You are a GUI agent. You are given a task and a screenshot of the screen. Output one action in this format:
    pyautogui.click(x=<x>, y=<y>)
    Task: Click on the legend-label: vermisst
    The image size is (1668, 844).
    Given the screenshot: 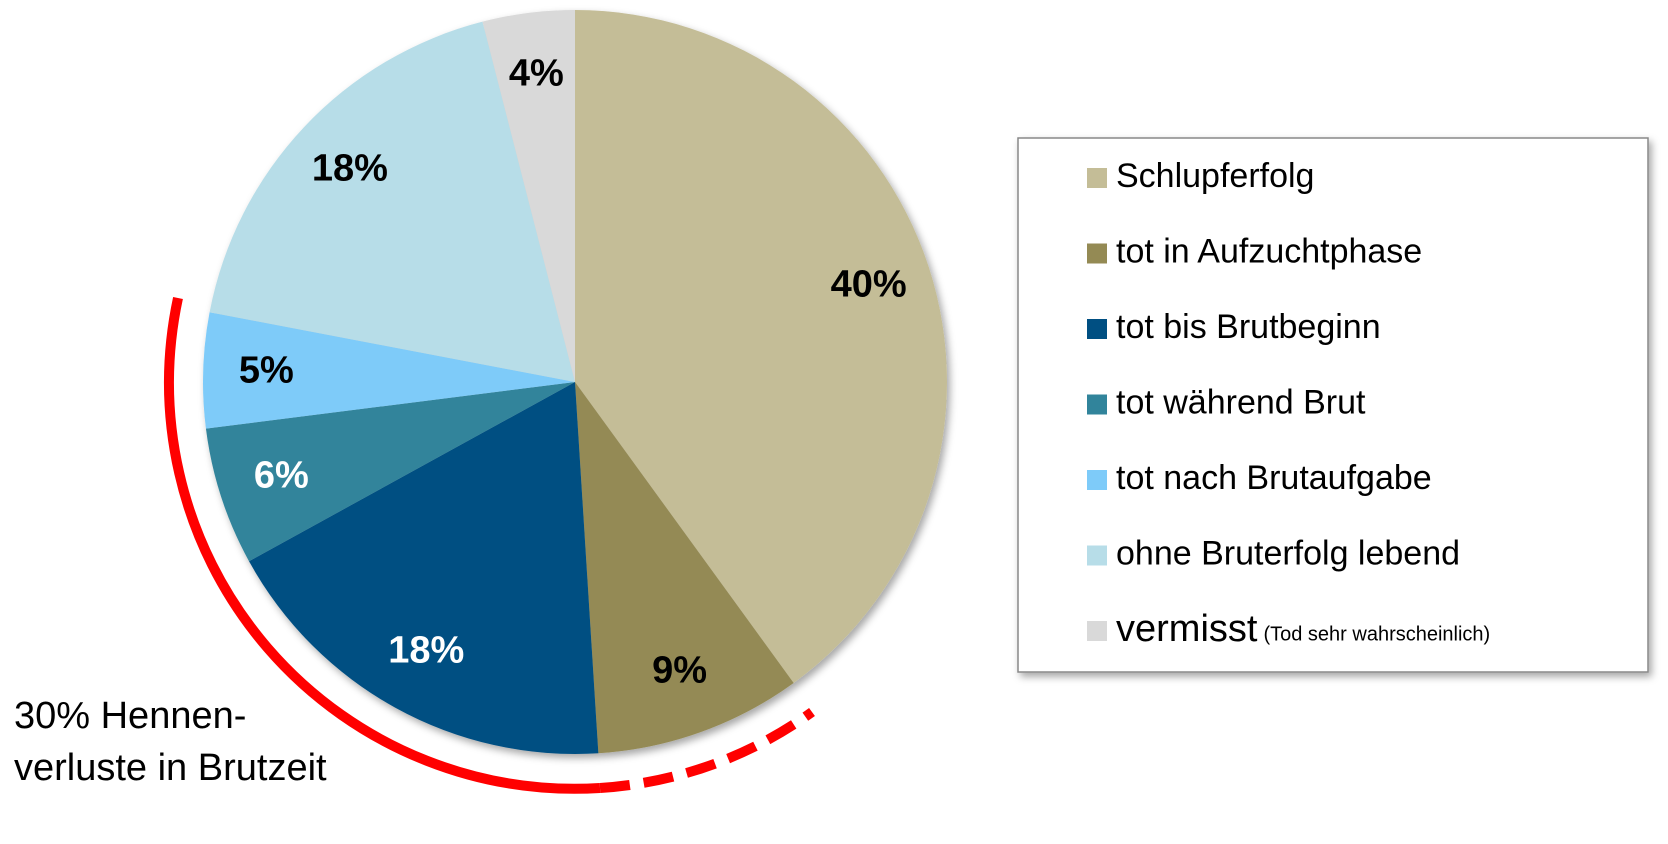 What is the action you would take?
    pyautogui.click(x=1187, y=629)
    